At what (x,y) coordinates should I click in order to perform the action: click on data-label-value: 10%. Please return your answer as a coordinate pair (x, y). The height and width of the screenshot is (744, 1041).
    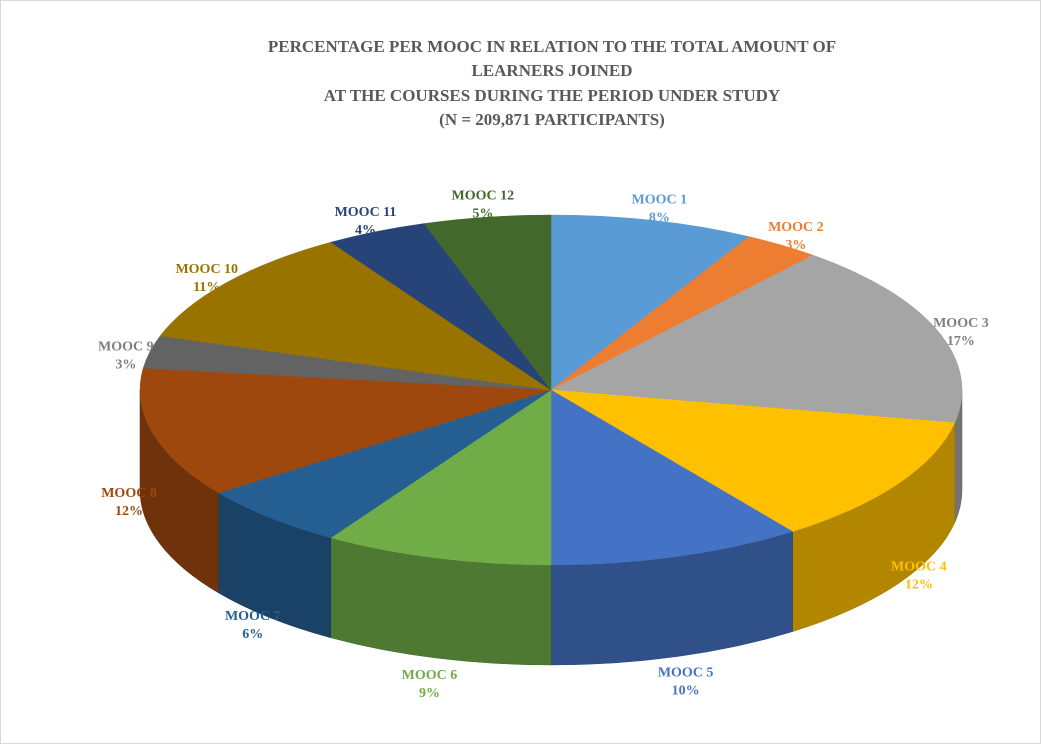
    Looking at the image, I should click on (686, 691).